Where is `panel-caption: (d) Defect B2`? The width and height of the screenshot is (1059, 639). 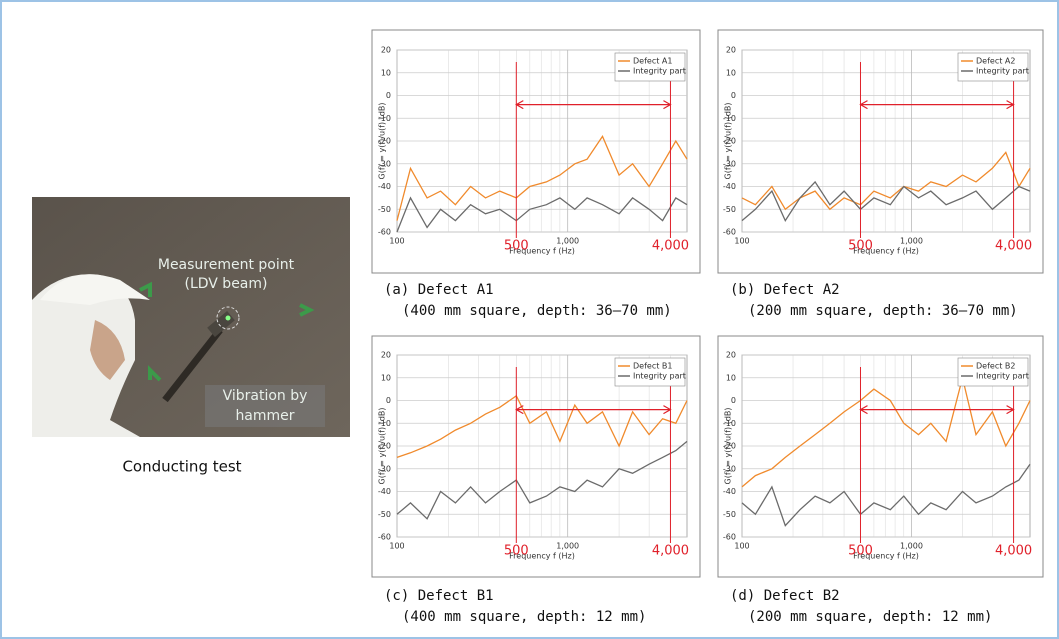
panel-caption: (d) Defect B2 is located at coordinates (785, 596).